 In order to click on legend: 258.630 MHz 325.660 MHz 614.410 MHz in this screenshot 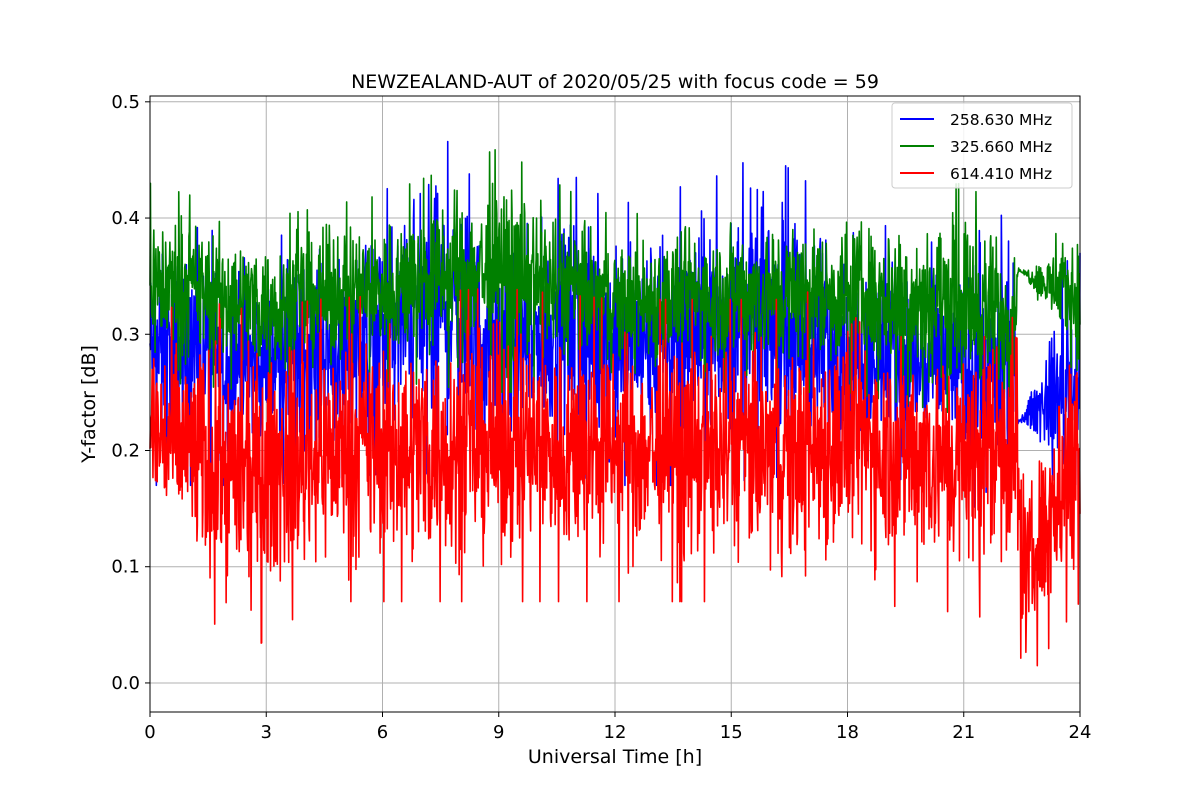, I will do `click(982, 145)`.